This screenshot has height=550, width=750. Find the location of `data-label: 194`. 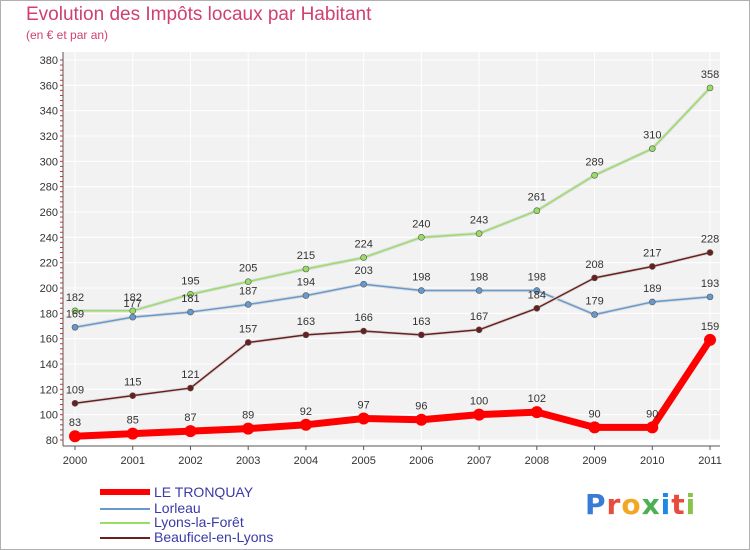

data-label: 194 is located at coordinates (306, 283).